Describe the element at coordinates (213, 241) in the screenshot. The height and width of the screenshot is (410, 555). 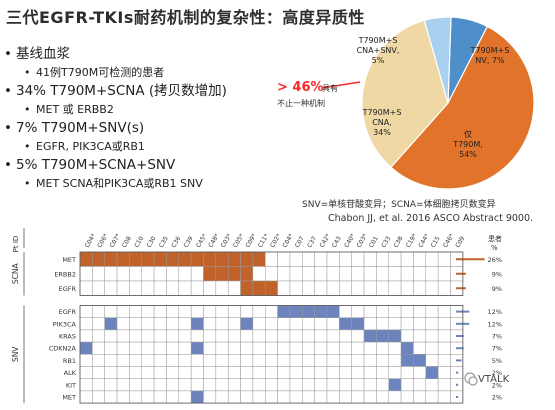
I see `column-header: C48*` at that location.